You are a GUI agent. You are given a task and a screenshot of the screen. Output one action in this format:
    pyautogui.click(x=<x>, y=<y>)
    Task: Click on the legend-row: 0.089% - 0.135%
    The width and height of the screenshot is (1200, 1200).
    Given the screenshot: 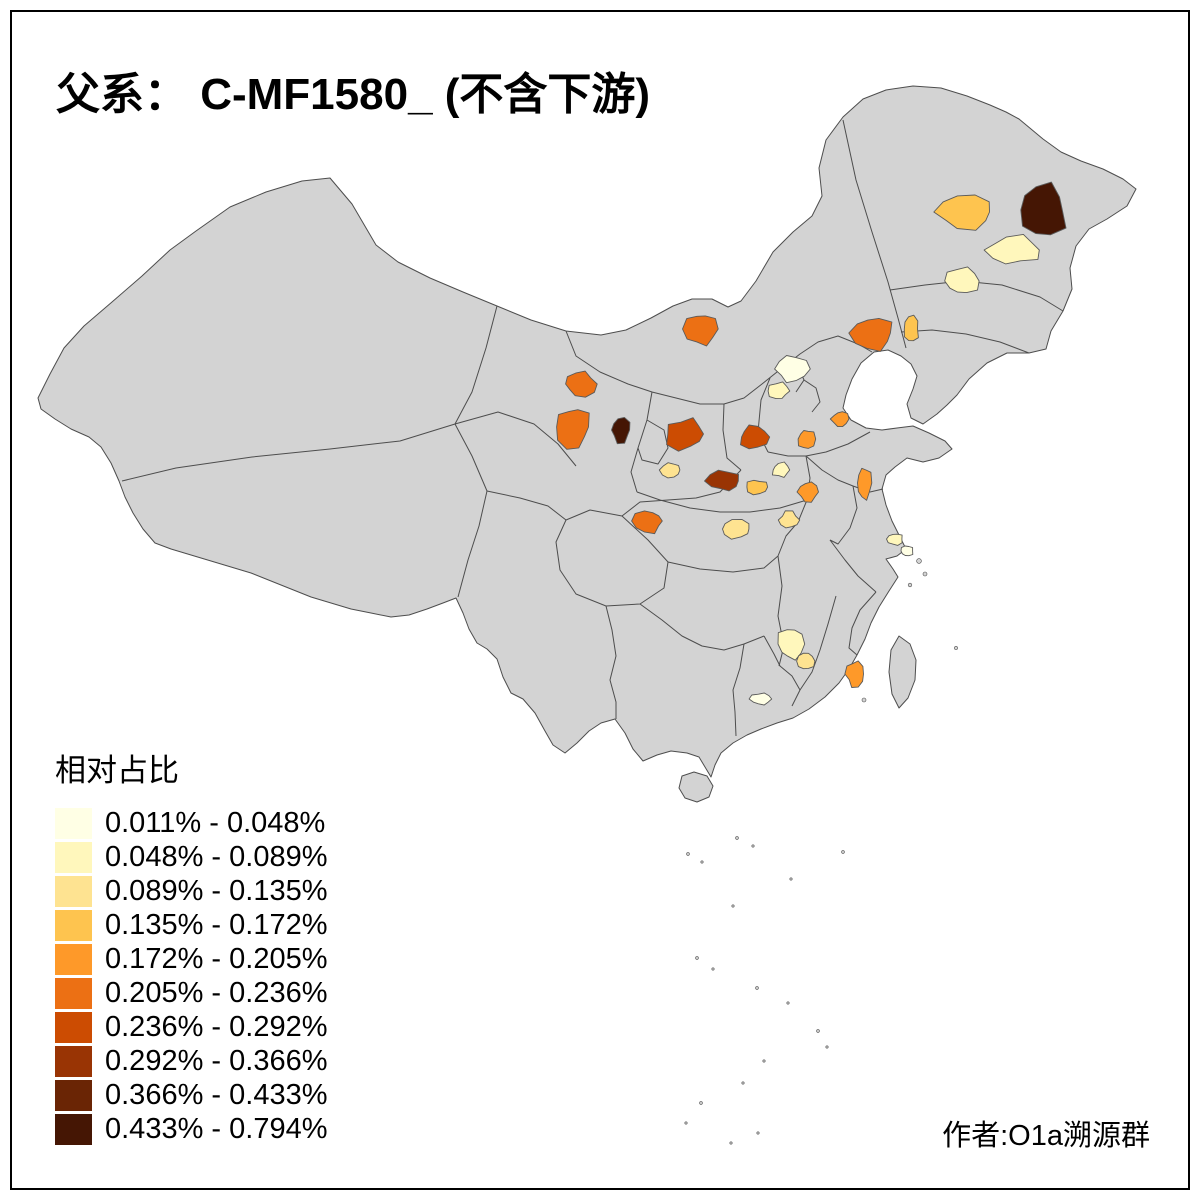 What is the action you would take?
    pyautogui.click(x=191, y=891)
    